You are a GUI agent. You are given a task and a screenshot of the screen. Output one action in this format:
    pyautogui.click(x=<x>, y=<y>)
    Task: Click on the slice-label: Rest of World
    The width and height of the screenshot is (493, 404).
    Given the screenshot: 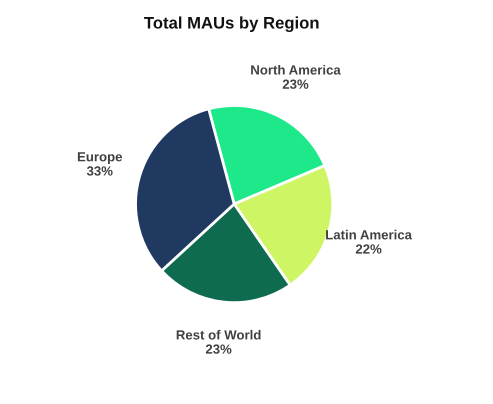 What is the action you would take?
    pyautogui.click(x=218, y=335)
    